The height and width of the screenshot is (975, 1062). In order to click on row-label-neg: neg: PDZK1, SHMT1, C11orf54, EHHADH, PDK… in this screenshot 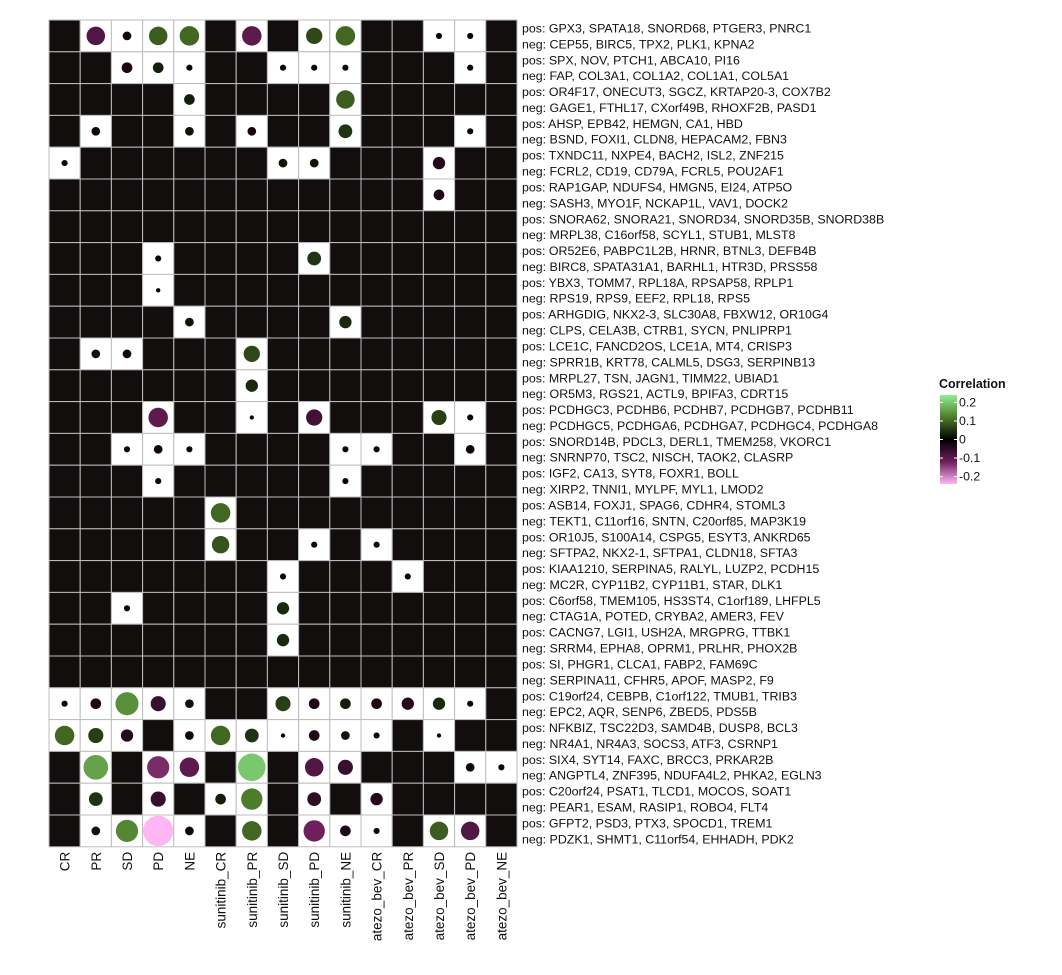, I will do `click(658, 839)`.